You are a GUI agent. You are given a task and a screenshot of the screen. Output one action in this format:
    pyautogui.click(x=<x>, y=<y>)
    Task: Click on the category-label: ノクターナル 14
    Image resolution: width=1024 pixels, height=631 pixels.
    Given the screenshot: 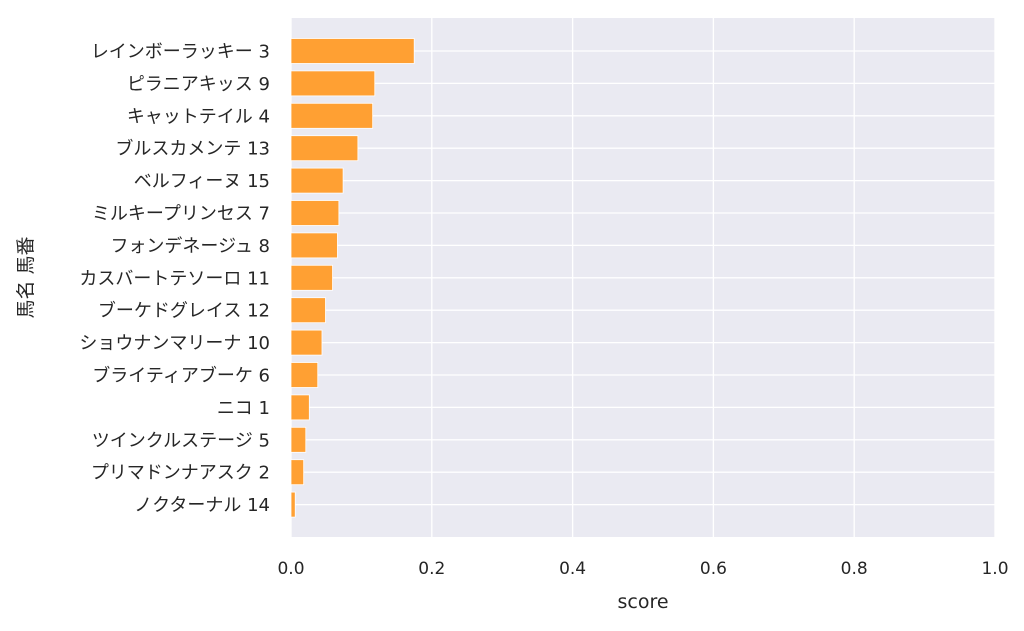 What is the action you would take?
    pyautogui.click(x=202, y=505)
    